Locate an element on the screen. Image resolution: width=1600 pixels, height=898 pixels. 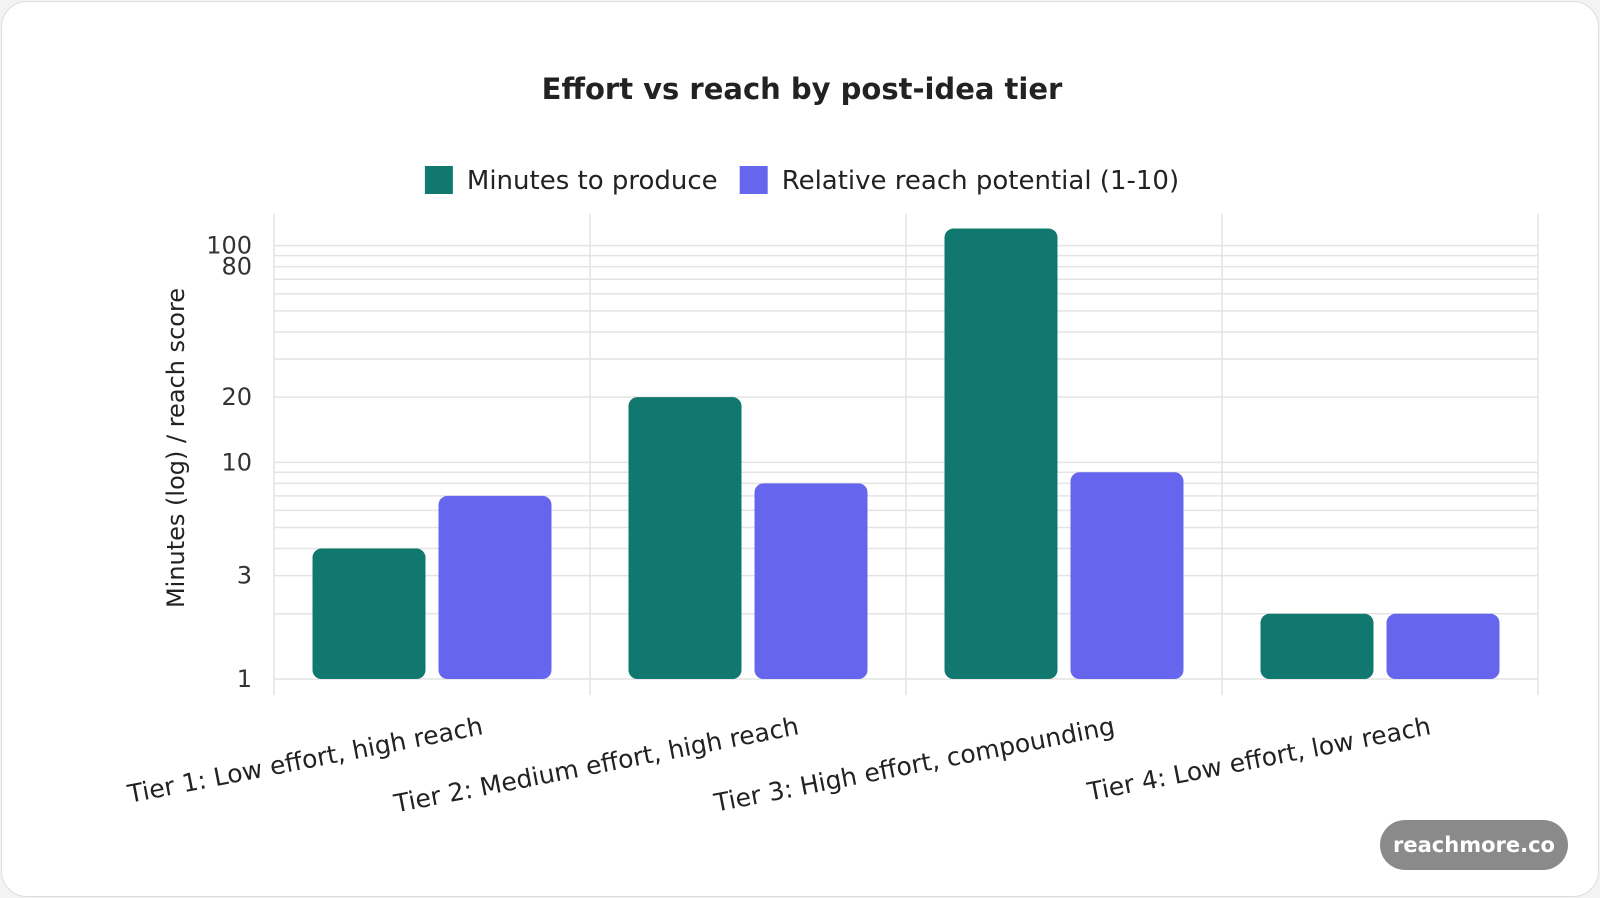
legend-label: Minutes to produce is located at coordinates (592, 181).